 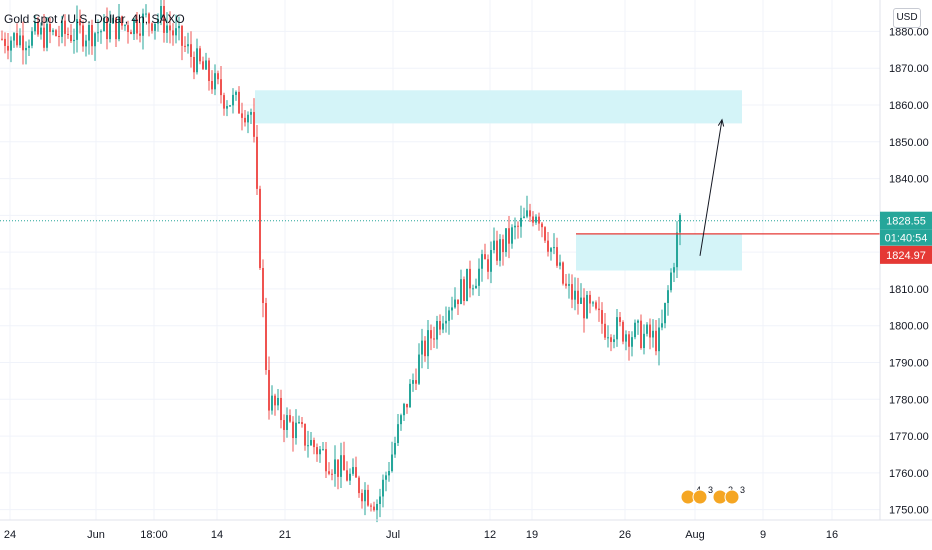 What do you see at coordinates (909, 474) in the screenshot?
I see `y-tick-label: 1760.00` at bounding box center [909, 474].